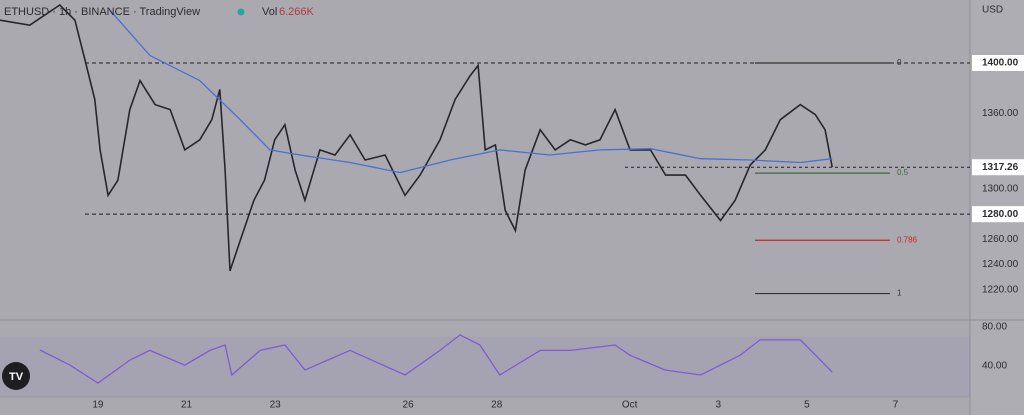 The height and width of the screenshot is (415, 1024). What do you see at coordinates (1000, 189) in the screenshot?
I see `y-tick-label: 1300.00` at bounding box center [1000, 189].